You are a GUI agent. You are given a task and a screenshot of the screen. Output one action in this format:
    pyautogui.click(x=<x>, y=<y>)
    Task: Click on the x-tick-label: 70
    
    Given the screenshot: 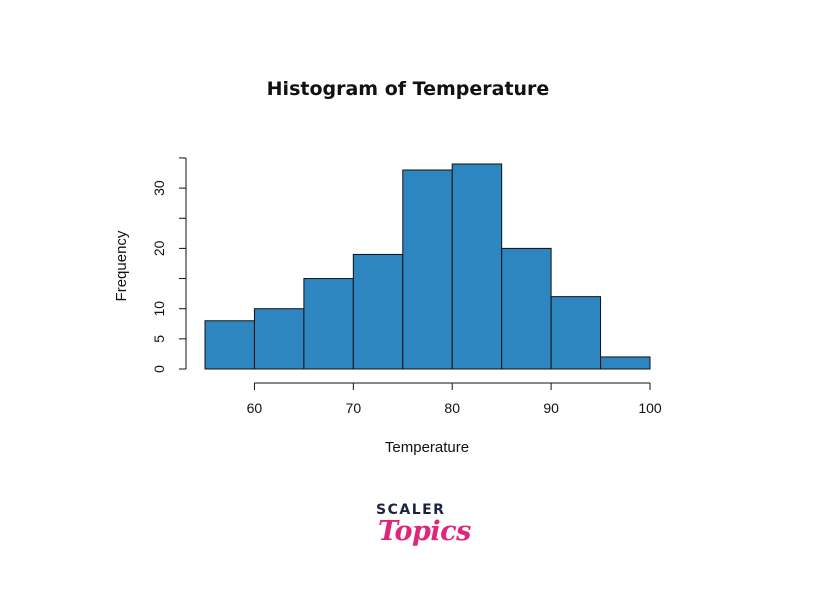 What is the action you would take?
    pyautogui.click(x=354, y=408)
    